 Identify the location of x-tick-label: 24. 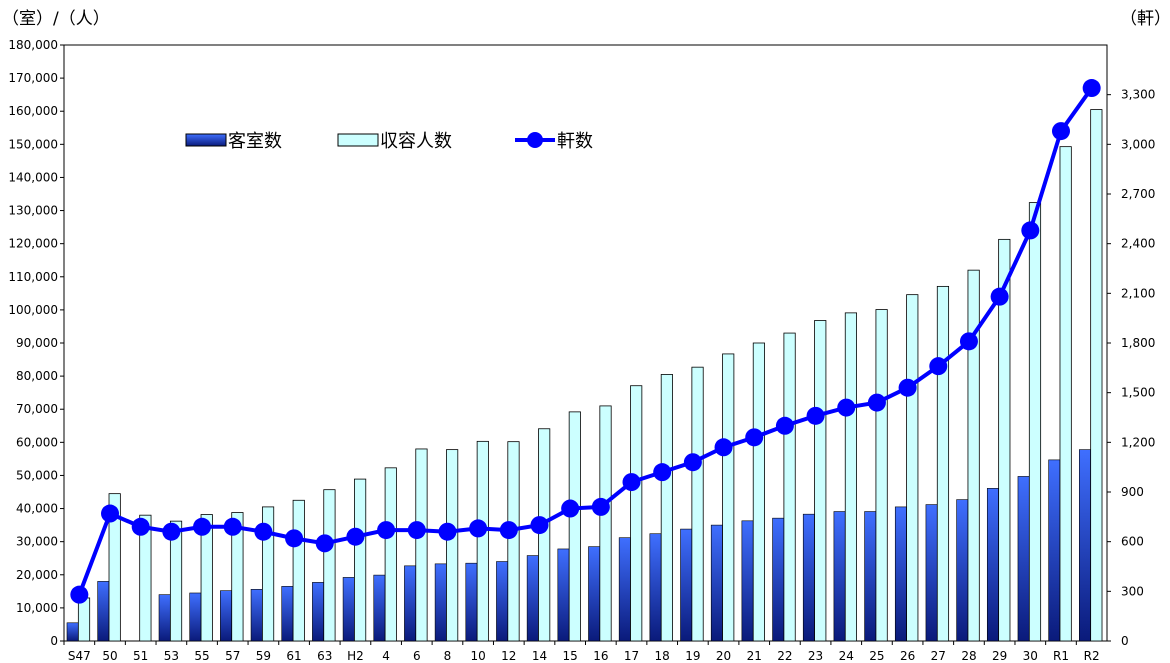
(846, 656).